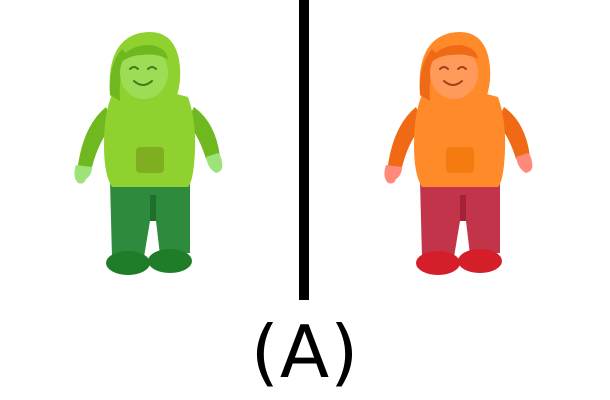 The image size is (610, 400). Describe the element at coordinates (305, 352) in the screenshot. I see `panel-caption: (A)` at that location.